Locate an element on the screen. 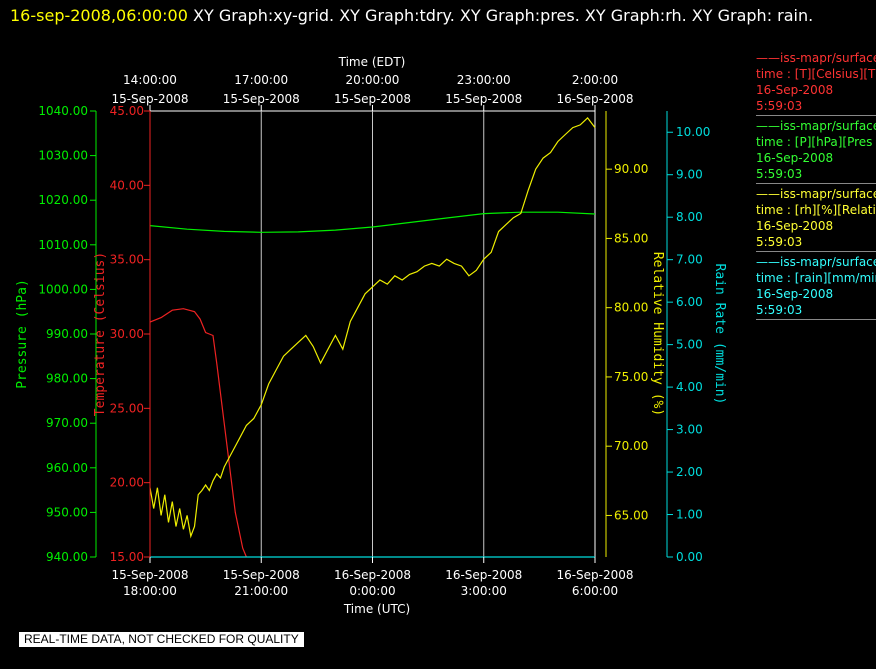  humidity-axis-tick-label: 75.00 is located at coordinates (631, 377).